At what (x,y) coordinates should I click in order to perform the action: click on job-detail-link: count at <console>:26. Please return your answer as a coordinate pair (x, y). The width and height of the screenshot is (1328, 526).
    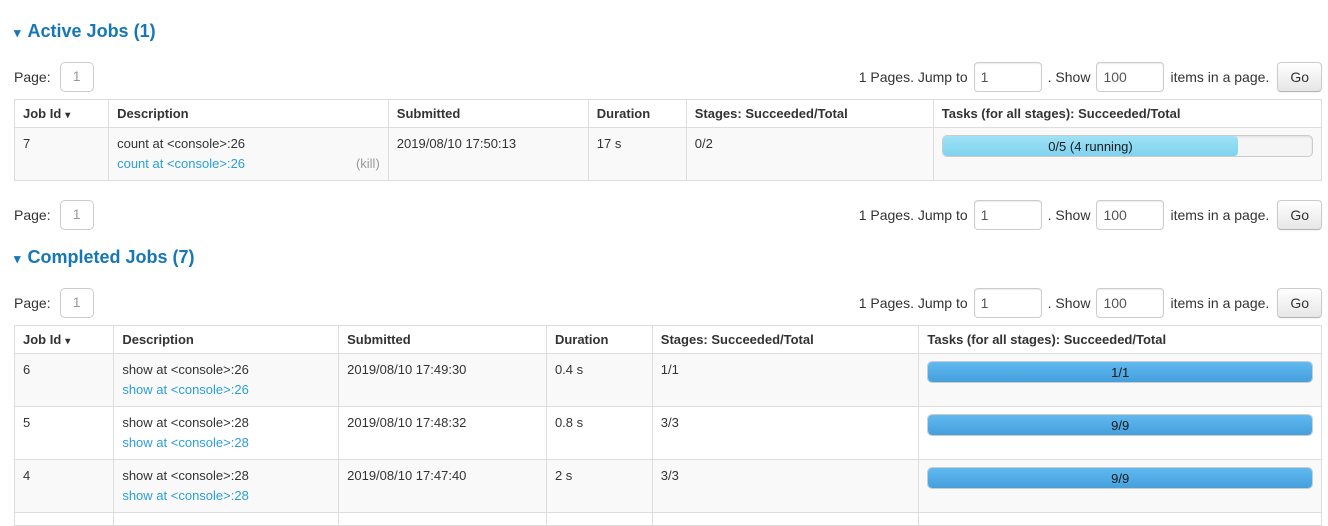
    Looking at the image, I should click on (181, 163).